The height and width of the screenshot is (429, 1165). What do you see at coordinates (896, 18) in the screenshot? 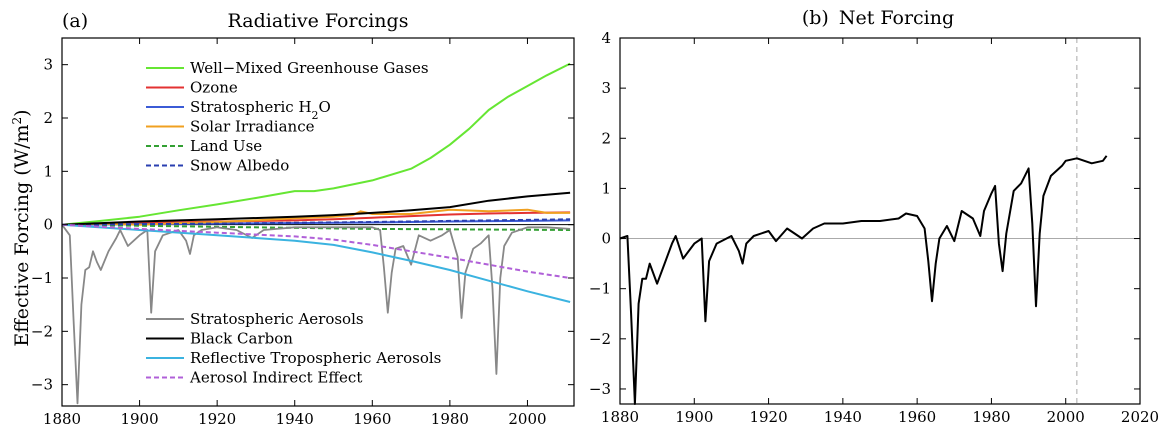
I see `panel-b-title-text: Net Forcing` at bounding box center [896, 18].